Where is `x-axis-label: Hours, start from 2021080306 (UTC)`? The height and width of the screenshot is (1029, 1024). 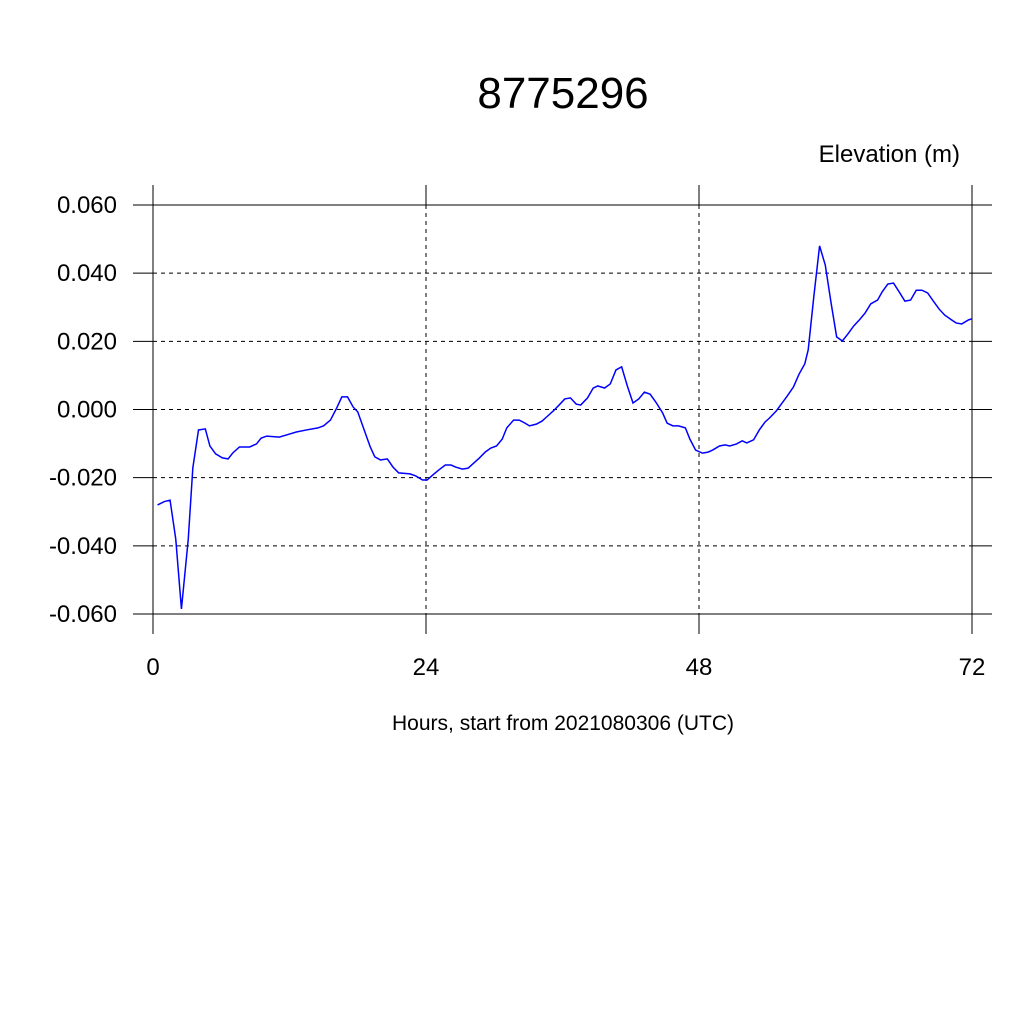 x-axis-label: Hours, start from 2021080306 (UTC) is located at coordinates (563, 723).